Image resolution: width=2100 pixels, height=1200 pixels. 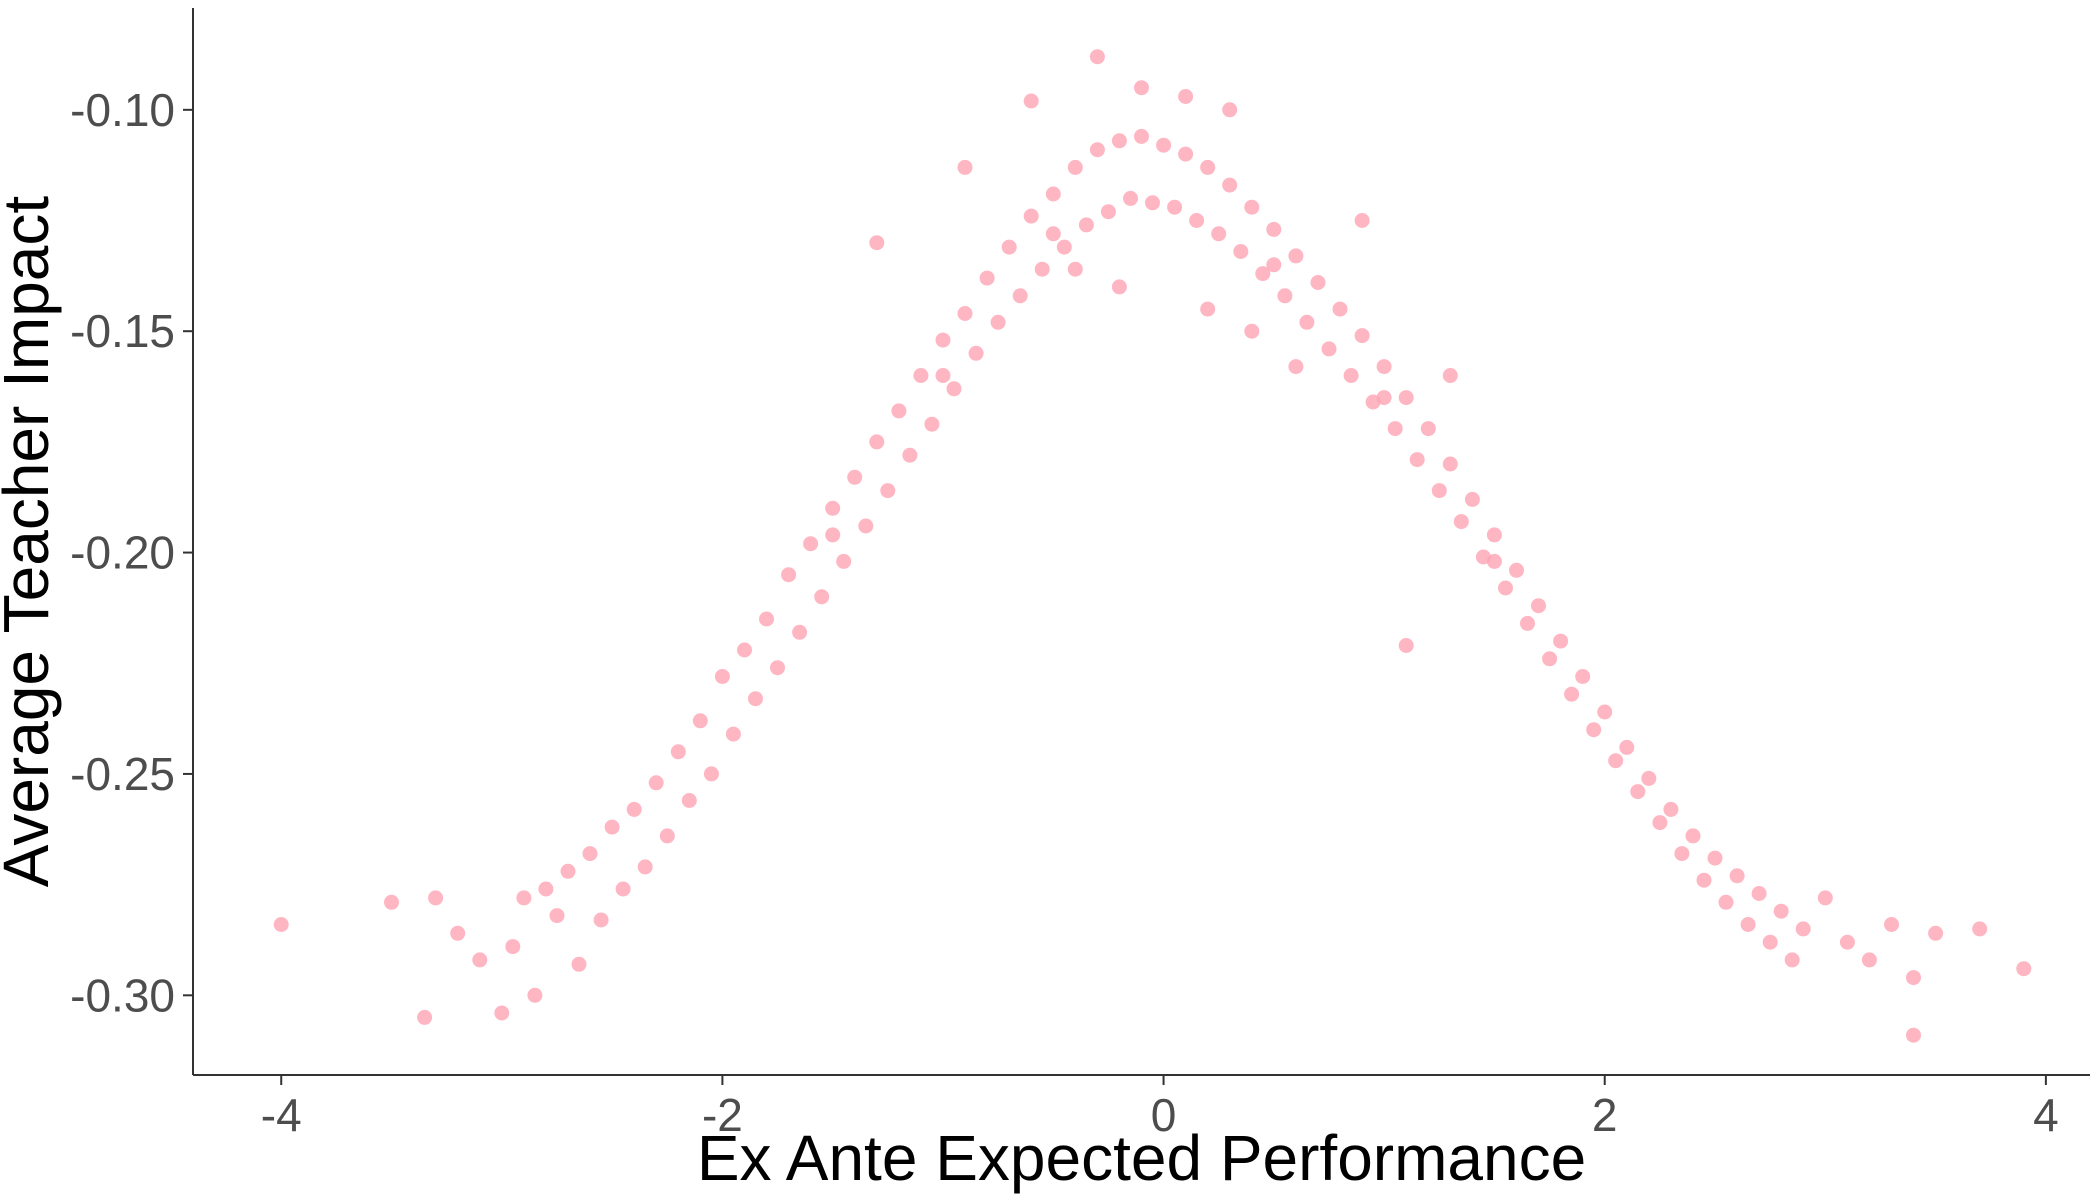 What do you see at coordinates (122, 995) in the screenshot?
I see `y-tick-label: -0.30` at bounding box center [122, 995].